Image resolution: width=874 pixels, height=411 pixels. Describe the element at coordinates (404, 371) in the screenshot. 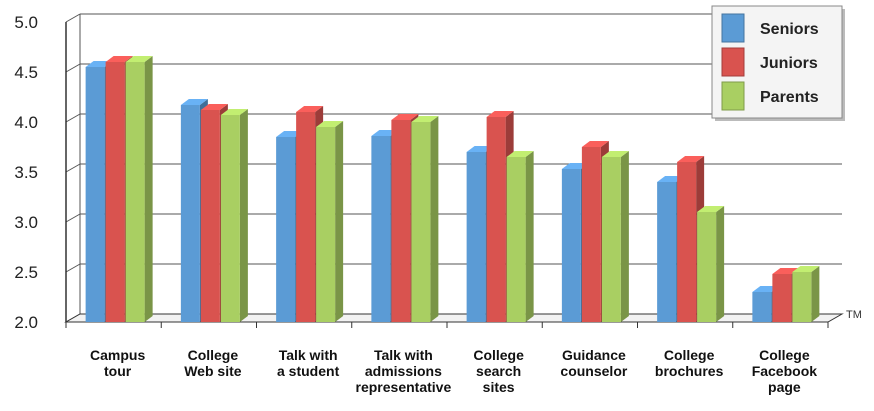

I see `x-tick-label: Talk with admissions representative` at that location.